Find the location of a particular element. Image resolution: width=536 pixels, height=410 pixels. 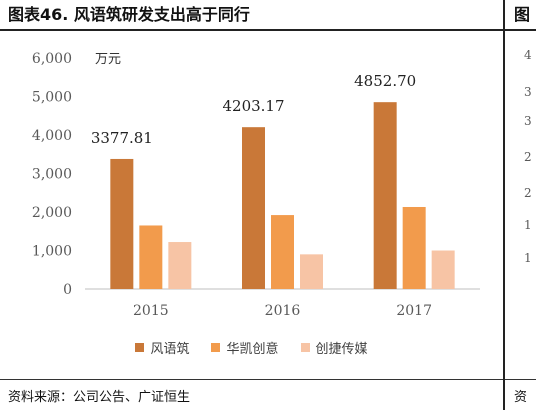

legend-label-huakai: 华凯创意 is located at coordinates (252, 349).